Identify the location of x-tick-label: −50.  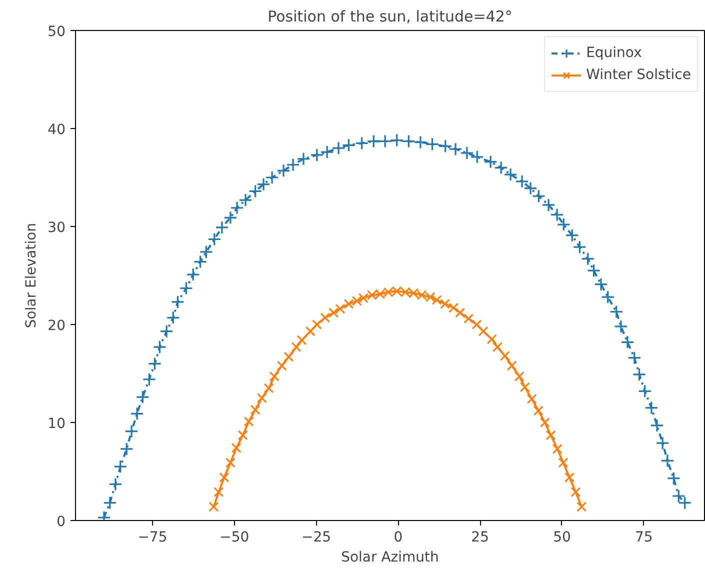
(235, 538).